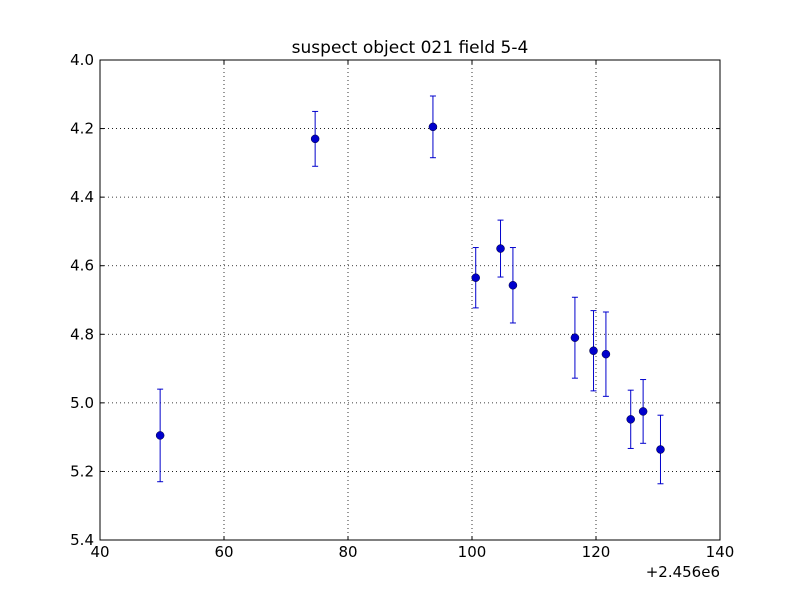 This screenshot has width=800, height=604. I want to click on y-tick-label: 4.0, so click(82, 60).